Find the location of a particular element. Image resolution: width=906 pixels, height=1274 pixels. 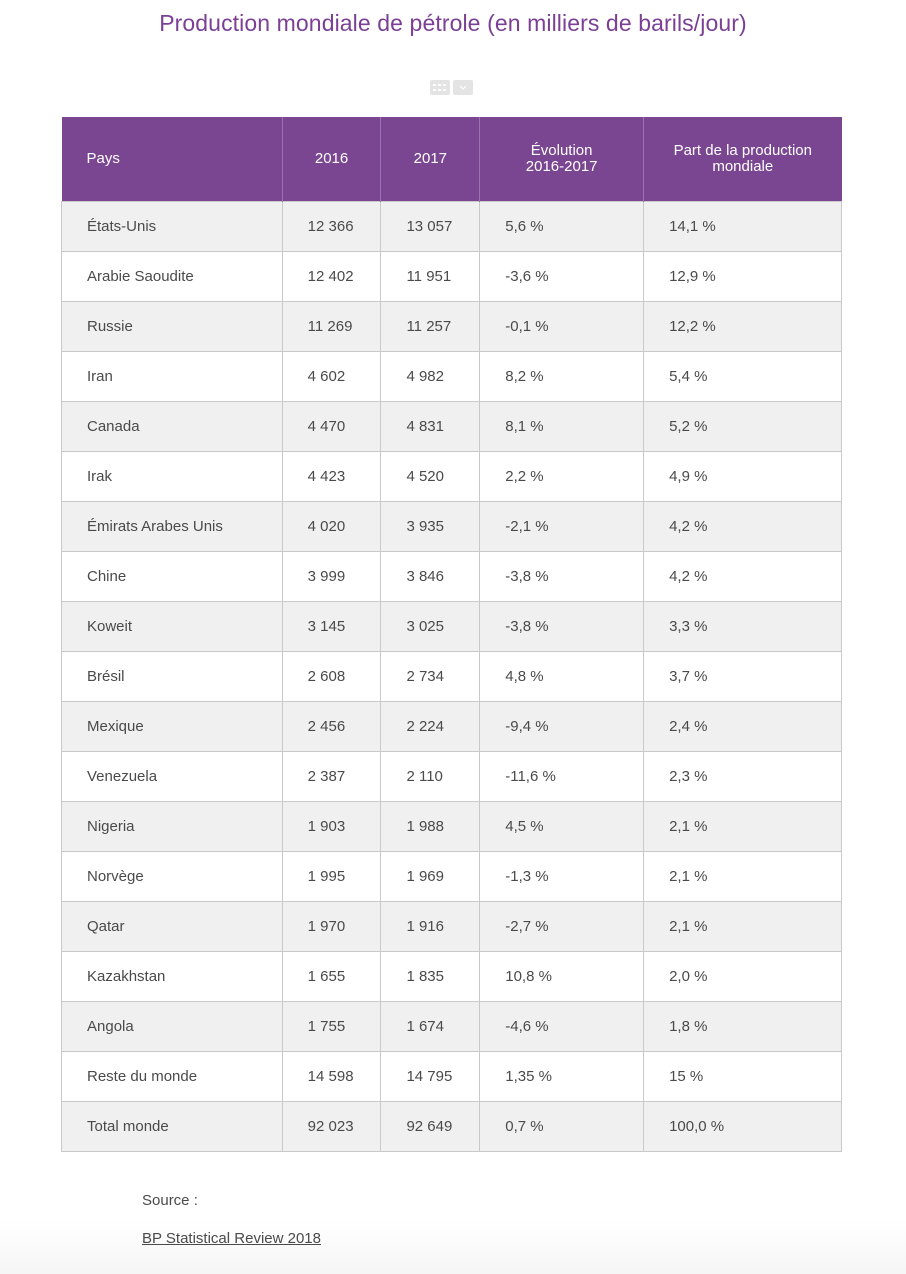

cell-part: 12,2 % is located at coordinates (742, 326).